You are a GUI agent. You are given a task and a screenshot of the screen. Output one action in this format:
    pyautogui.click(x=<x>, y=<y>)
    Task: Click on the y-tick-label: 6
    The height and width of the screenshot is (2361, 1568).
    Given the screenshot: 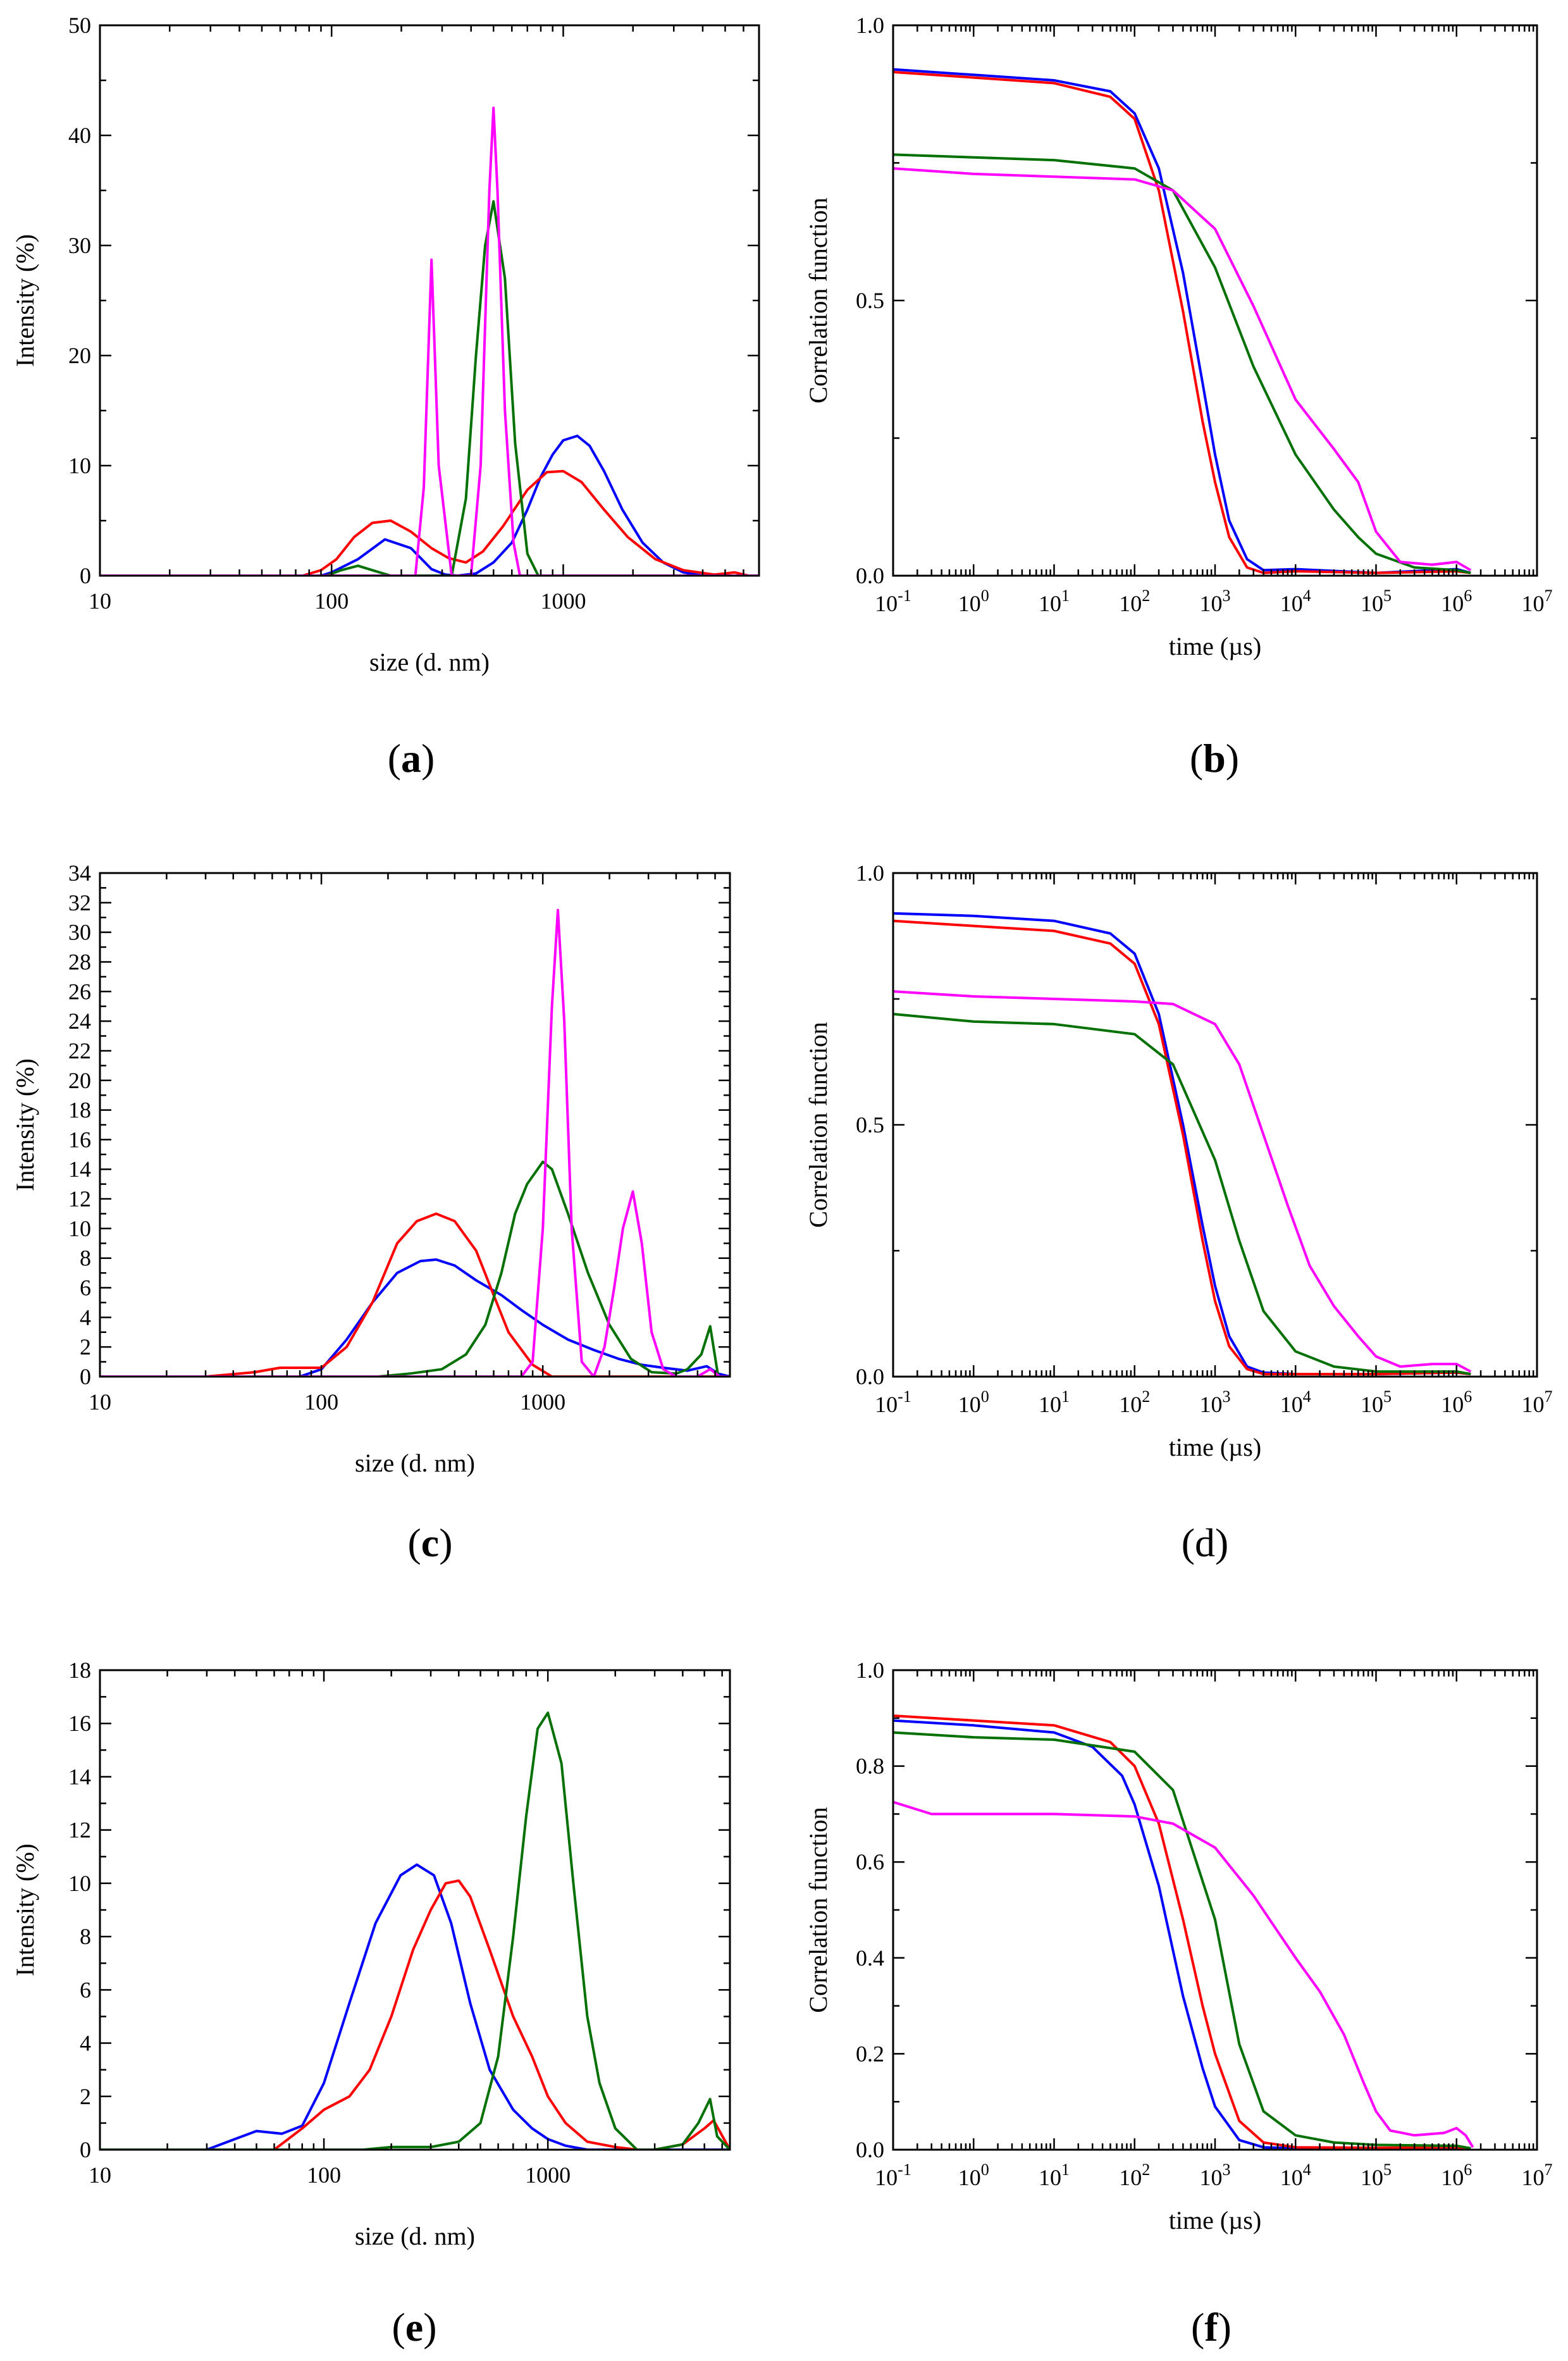 What is the action you would take?
    pyautogui.click(x=85, y=1989)
    